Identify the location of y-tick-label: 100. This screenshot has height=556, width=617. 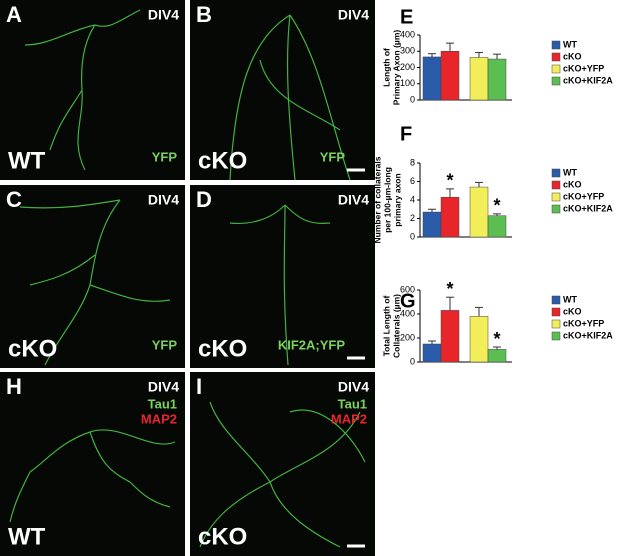
(407, 83).